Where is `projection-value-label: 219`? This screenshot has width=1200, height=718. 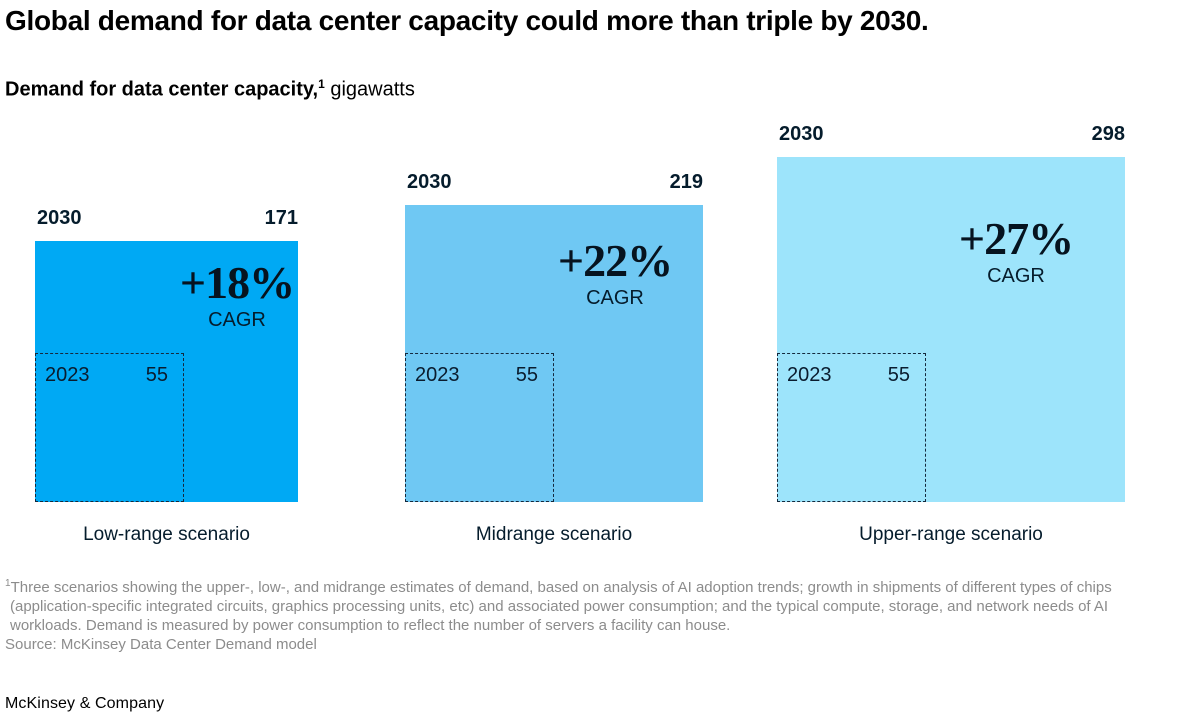 projection-value-label: 219 is located at coordinates (686, 182).